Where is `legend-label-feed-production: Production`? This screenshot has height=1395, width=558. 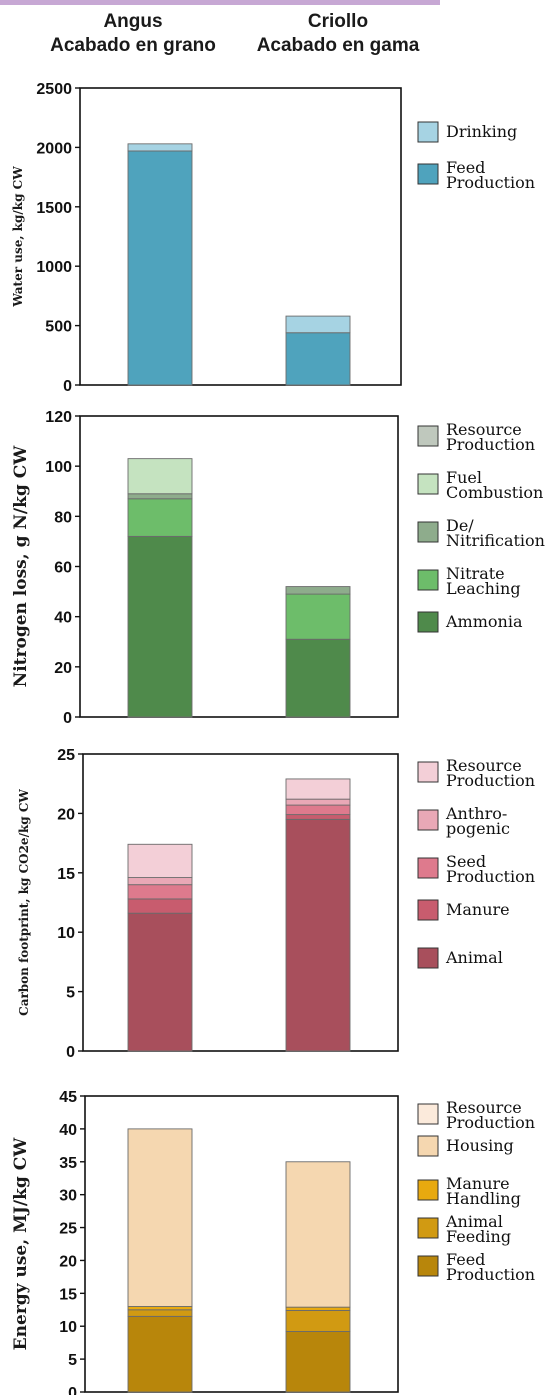
legend-label-feed-production: Production is located at coordinates (490, 182).